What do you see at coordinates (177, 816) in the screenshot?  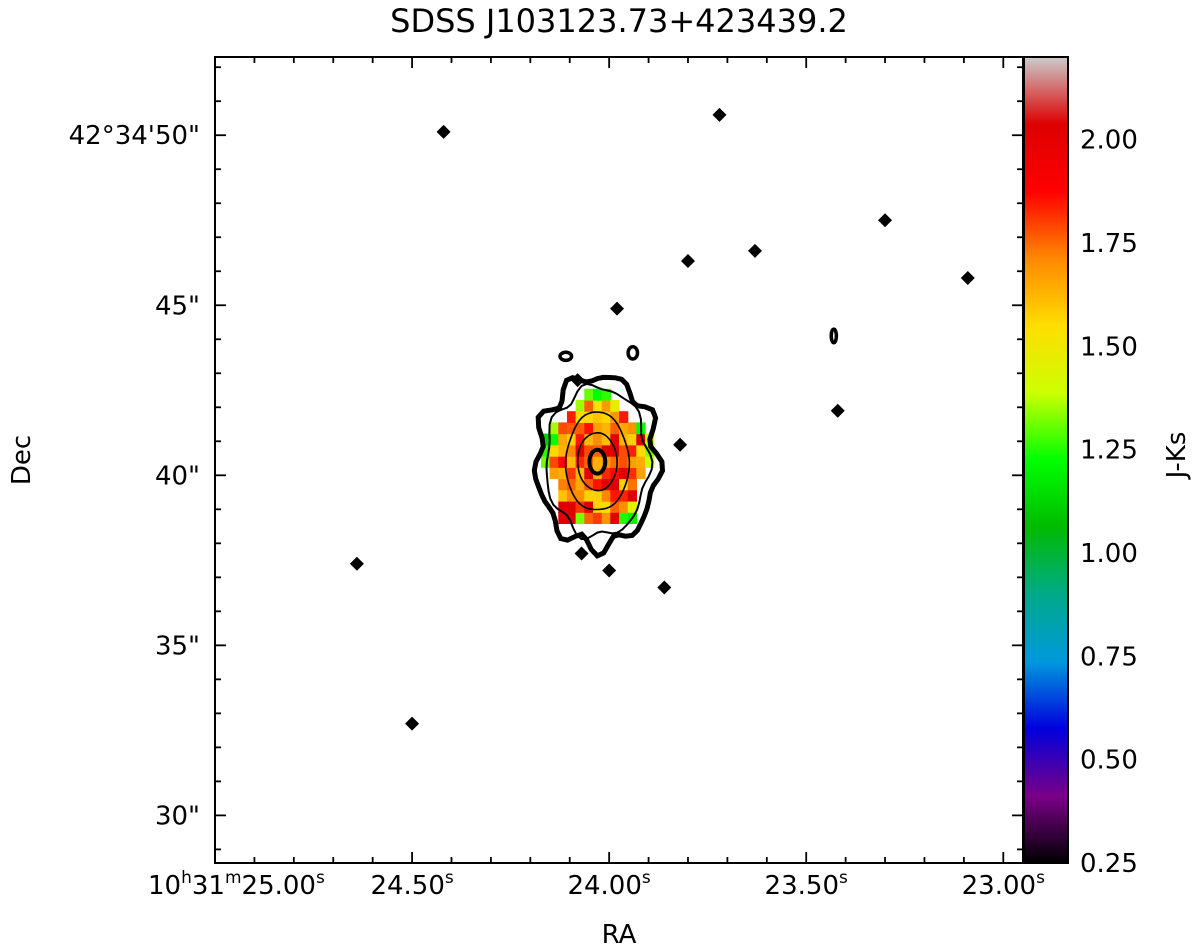 I see `y-tick-label: 30"` at bounding box center [177, 816].